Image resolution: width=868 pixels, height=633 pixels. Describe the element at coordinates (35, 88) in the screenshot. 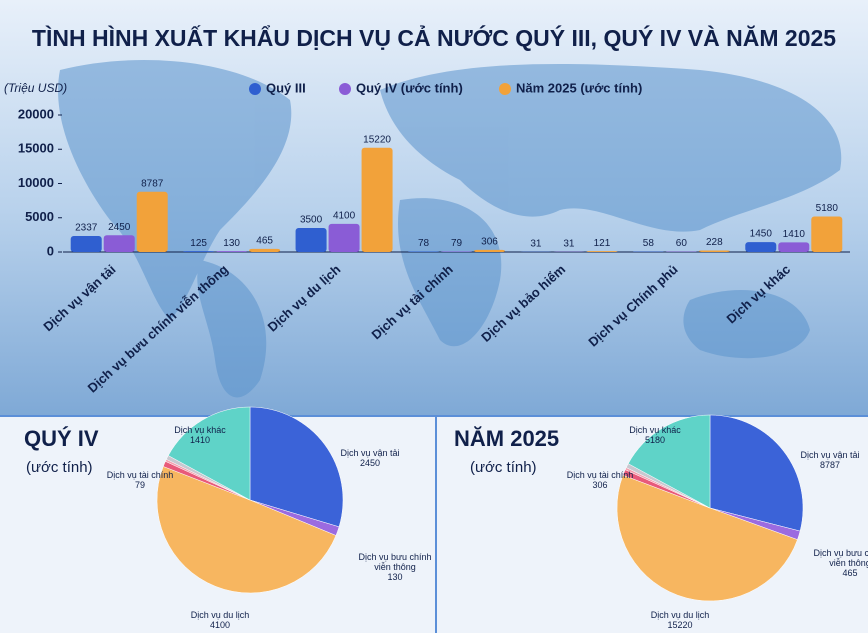

I see `y-axis-label: (Triệu USD)` at that location.